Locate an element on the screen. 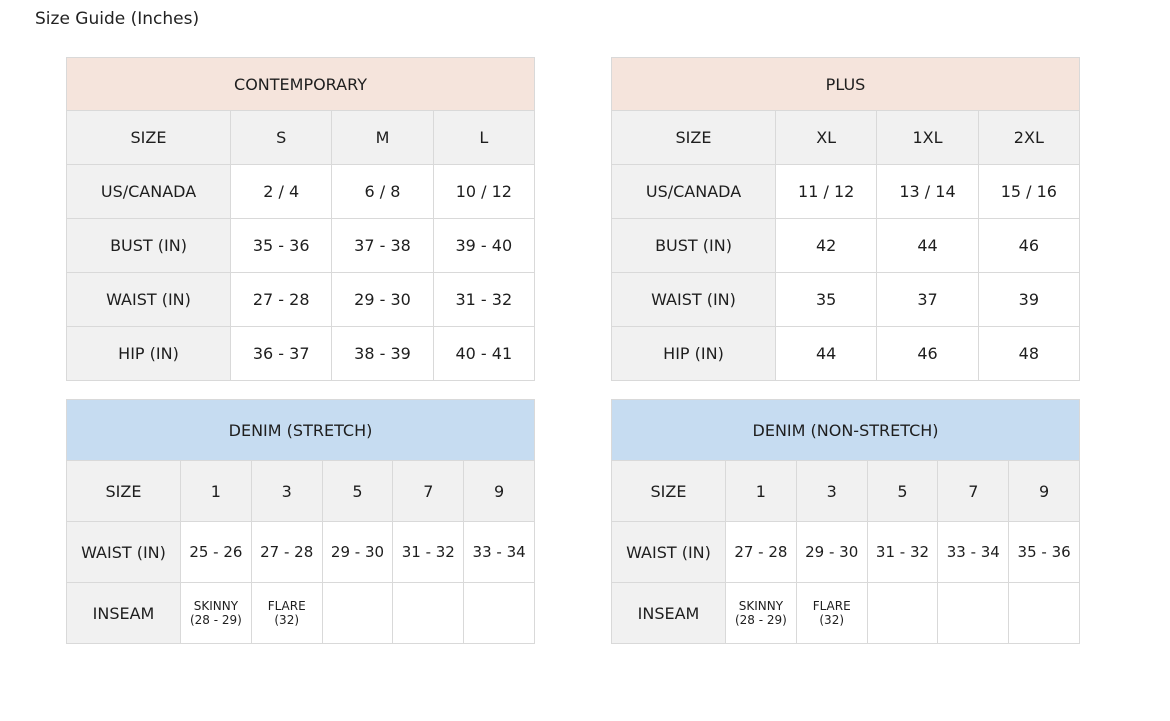 The height and width of the screenshot is (721, 1170). table-heading: PLUS is located at coordinates (845, 84).